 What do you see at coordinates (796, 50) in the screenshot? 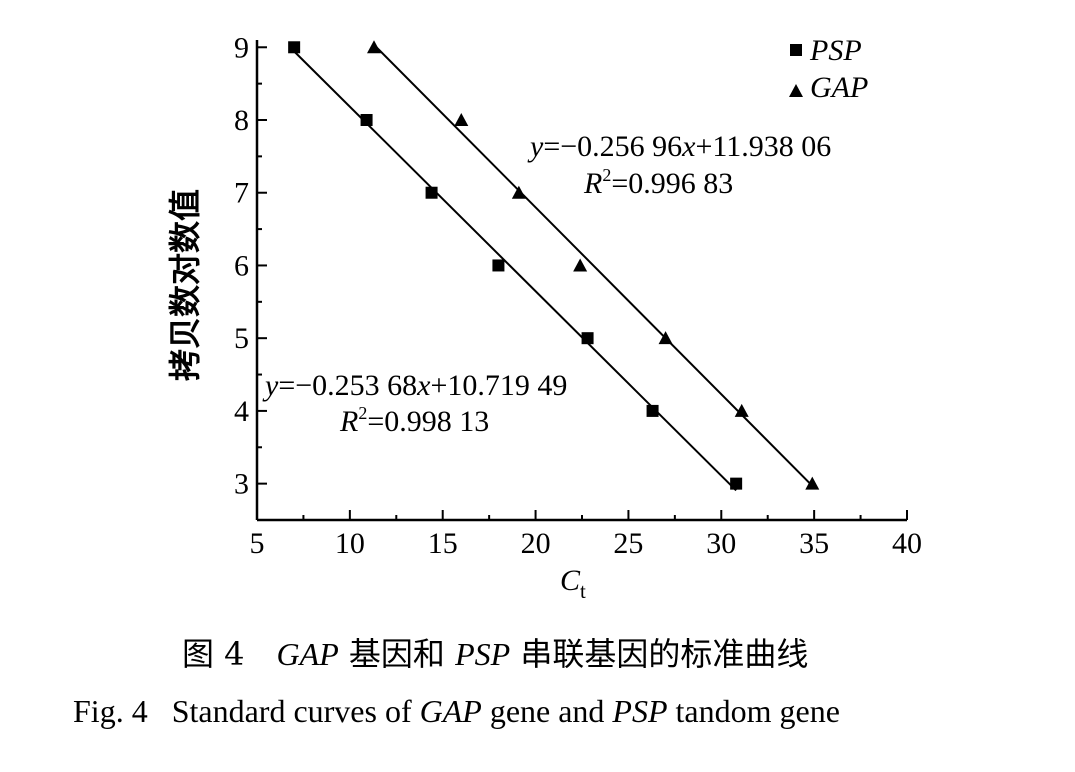
I see `legend-psp-marker` at bounding box center [796, 50].